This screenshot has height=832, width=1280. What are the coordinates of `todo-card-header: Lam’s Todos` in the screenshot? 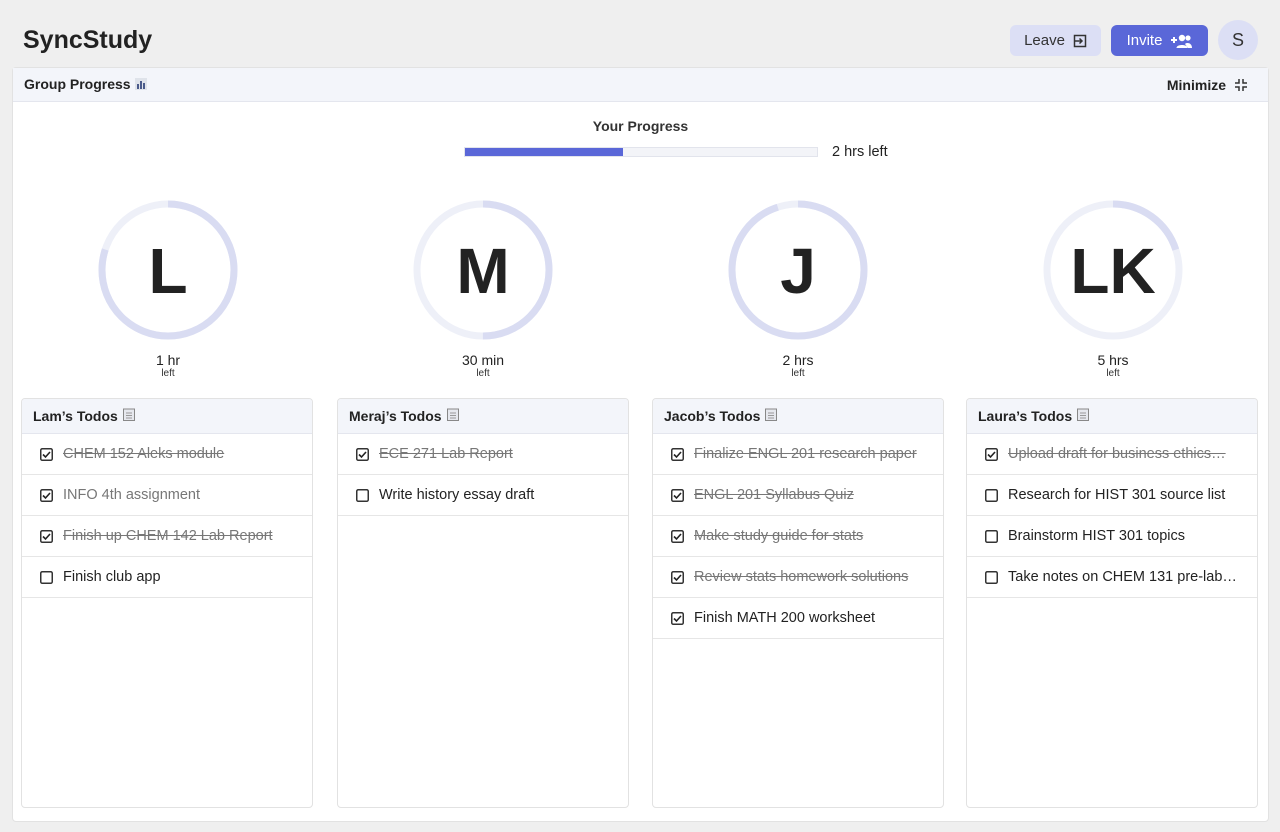 It's located at (167, 416).